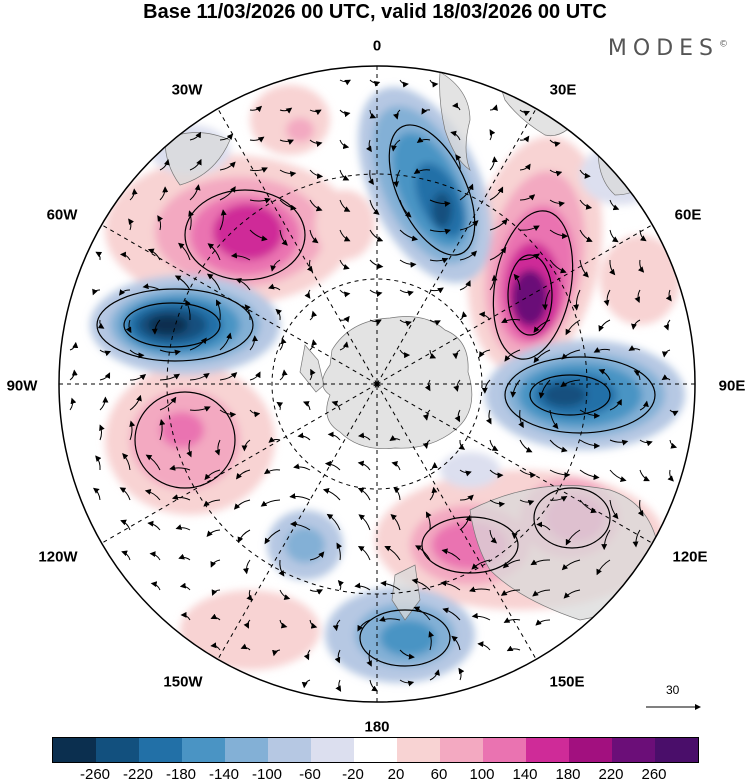 Image resolution: width=750 pixels, height=783 pixels. Describe the element at coordinates (22, 386) in the screenshot. I see `lon-label-90w: 90W` at that location.